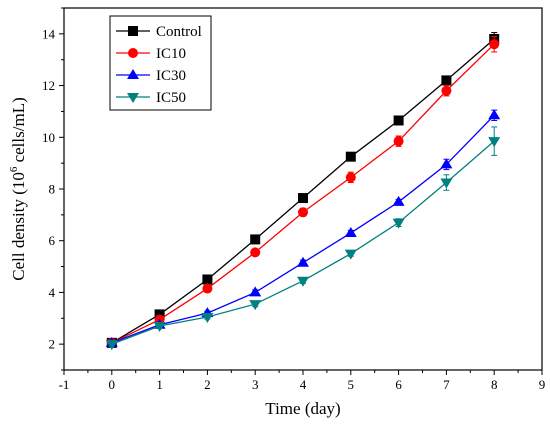 The width and height of the screenshot is (550, 428). Describe the element at coordinates (48, 85) in the screenshot. I see `y-tick-label: 12` at that location.